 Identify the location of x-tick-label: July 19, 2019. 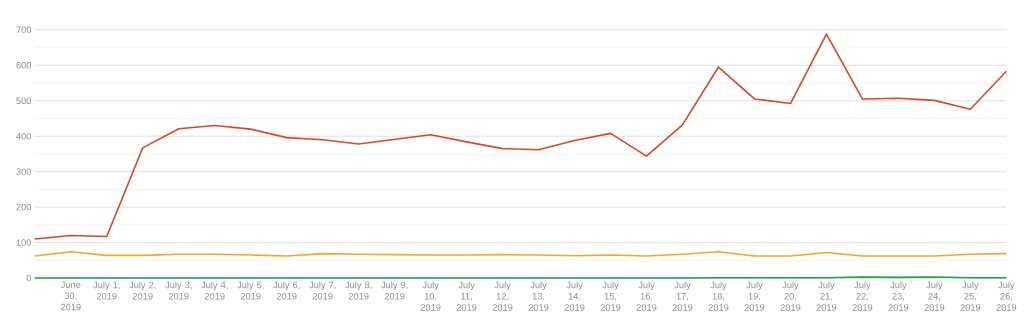
(754, 296).